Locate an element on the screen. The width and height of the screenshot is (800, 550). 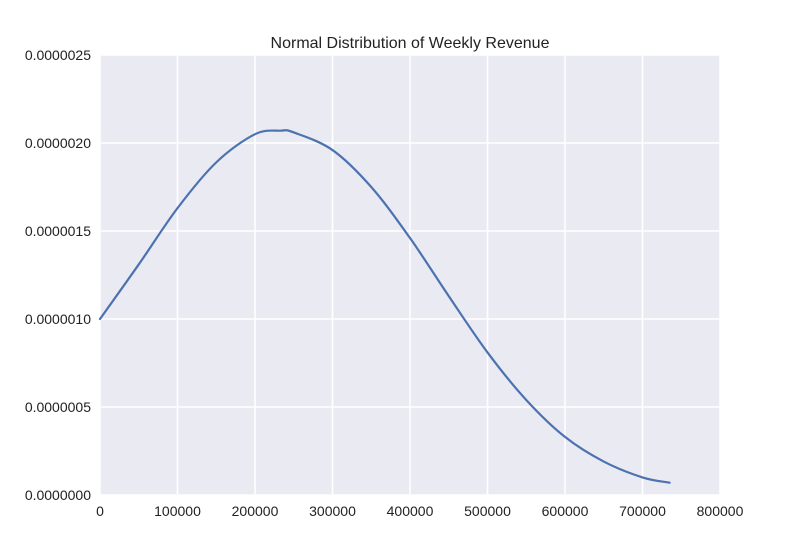
chart-title: Normal Distribution of Weekly Revenue is located at coordinates (410, 43).